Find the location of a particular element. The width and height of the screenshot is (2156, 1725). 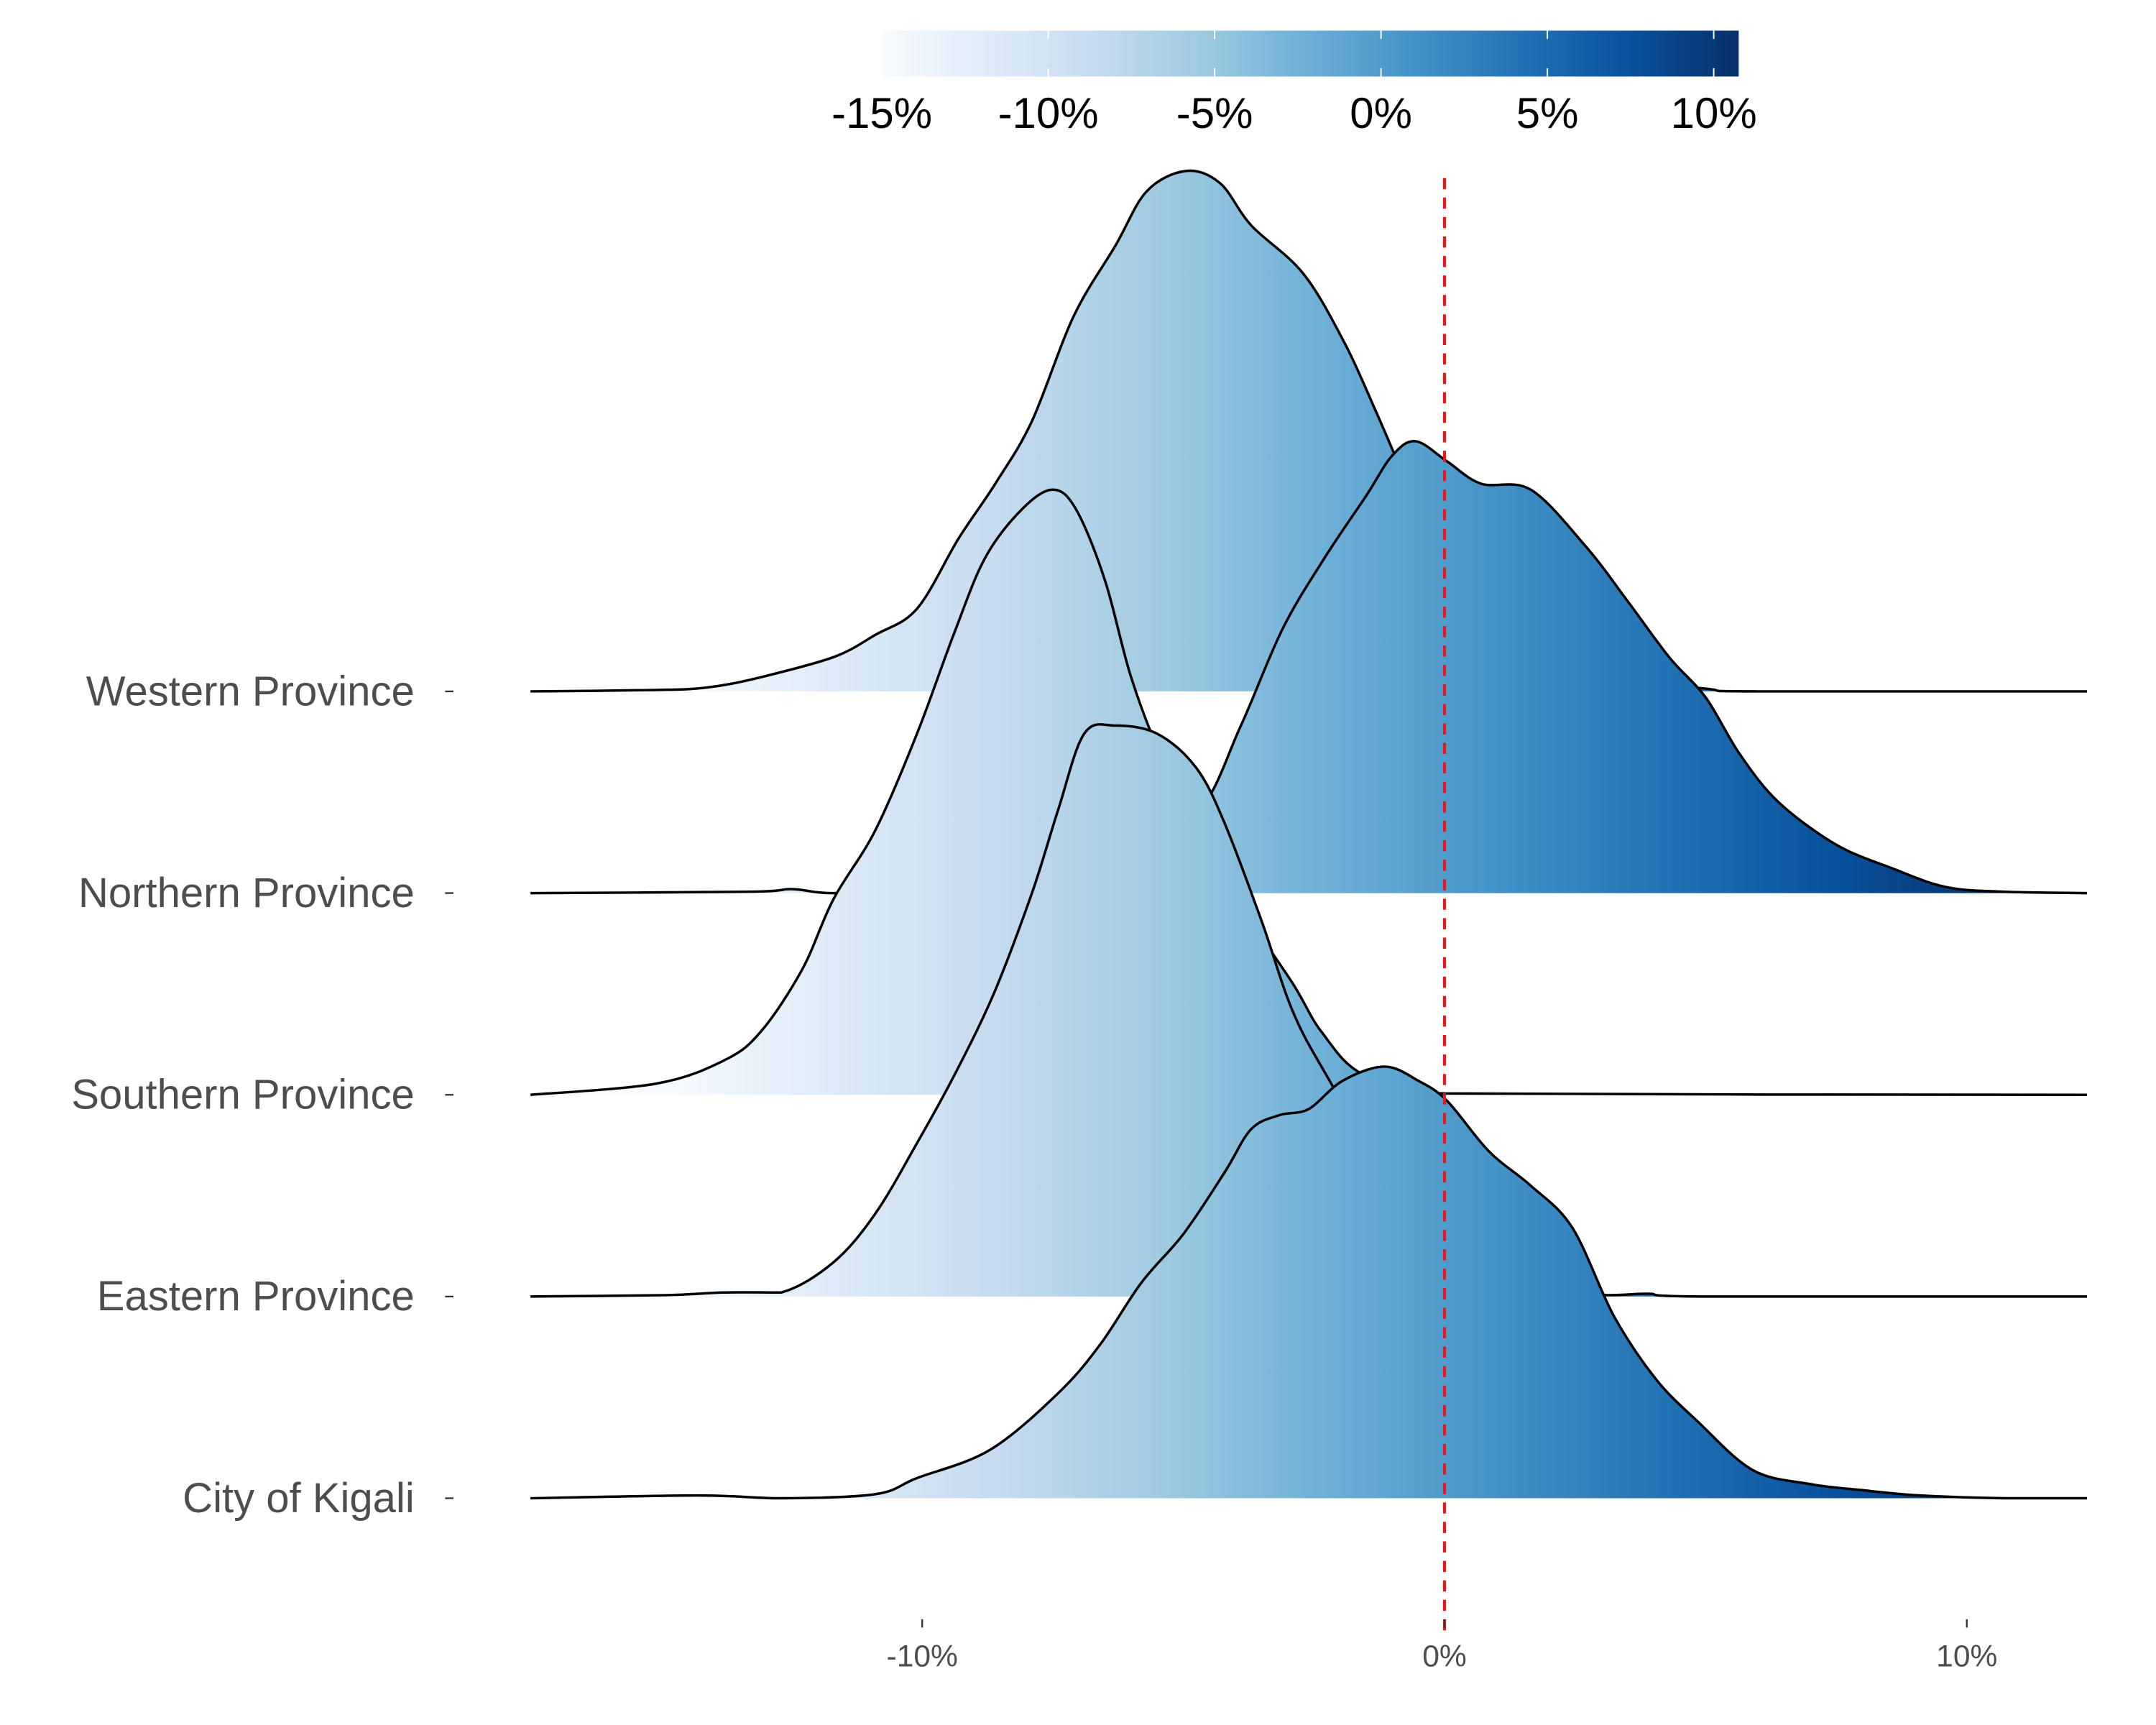

y-tick-label: Southern Province is located at coordinates (243, 1095).